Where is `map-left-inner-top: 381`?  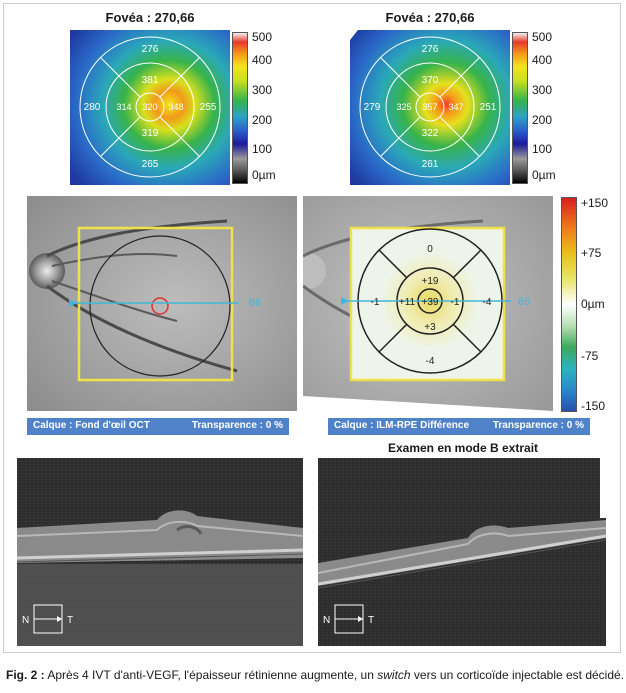
map-left-inner-top: 381 is located at coordinates (150, 80).